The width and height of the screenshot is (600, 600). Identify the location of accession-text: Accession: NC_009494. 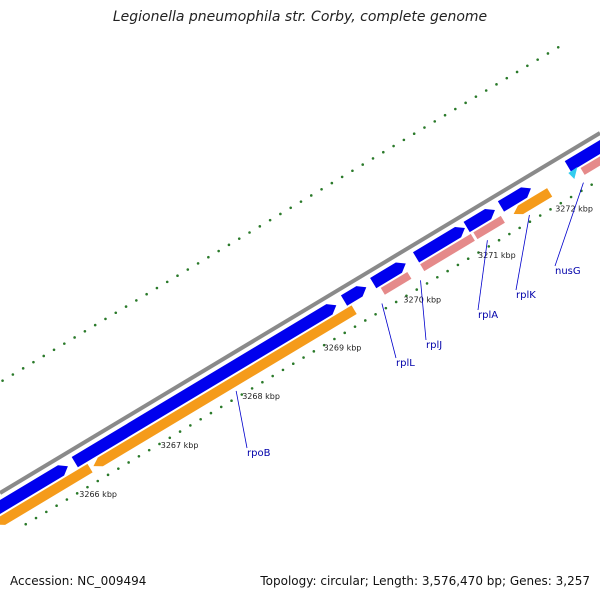
(78, 581).